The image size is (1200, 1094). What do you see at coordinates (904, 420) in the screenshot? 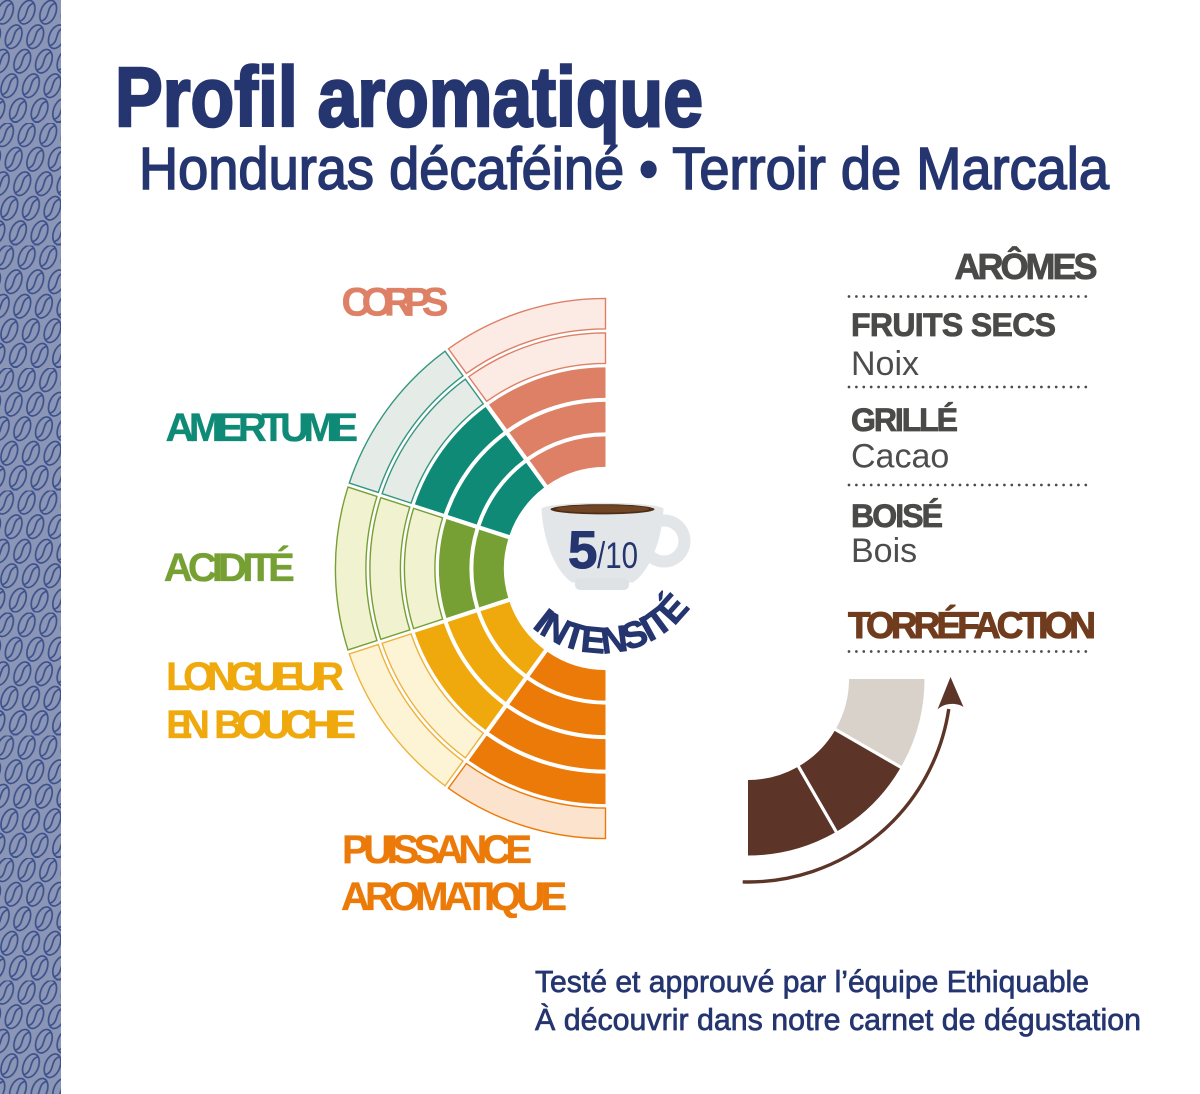
I see `svg-text: GRILLÉ` at bounding box center [904, 420].